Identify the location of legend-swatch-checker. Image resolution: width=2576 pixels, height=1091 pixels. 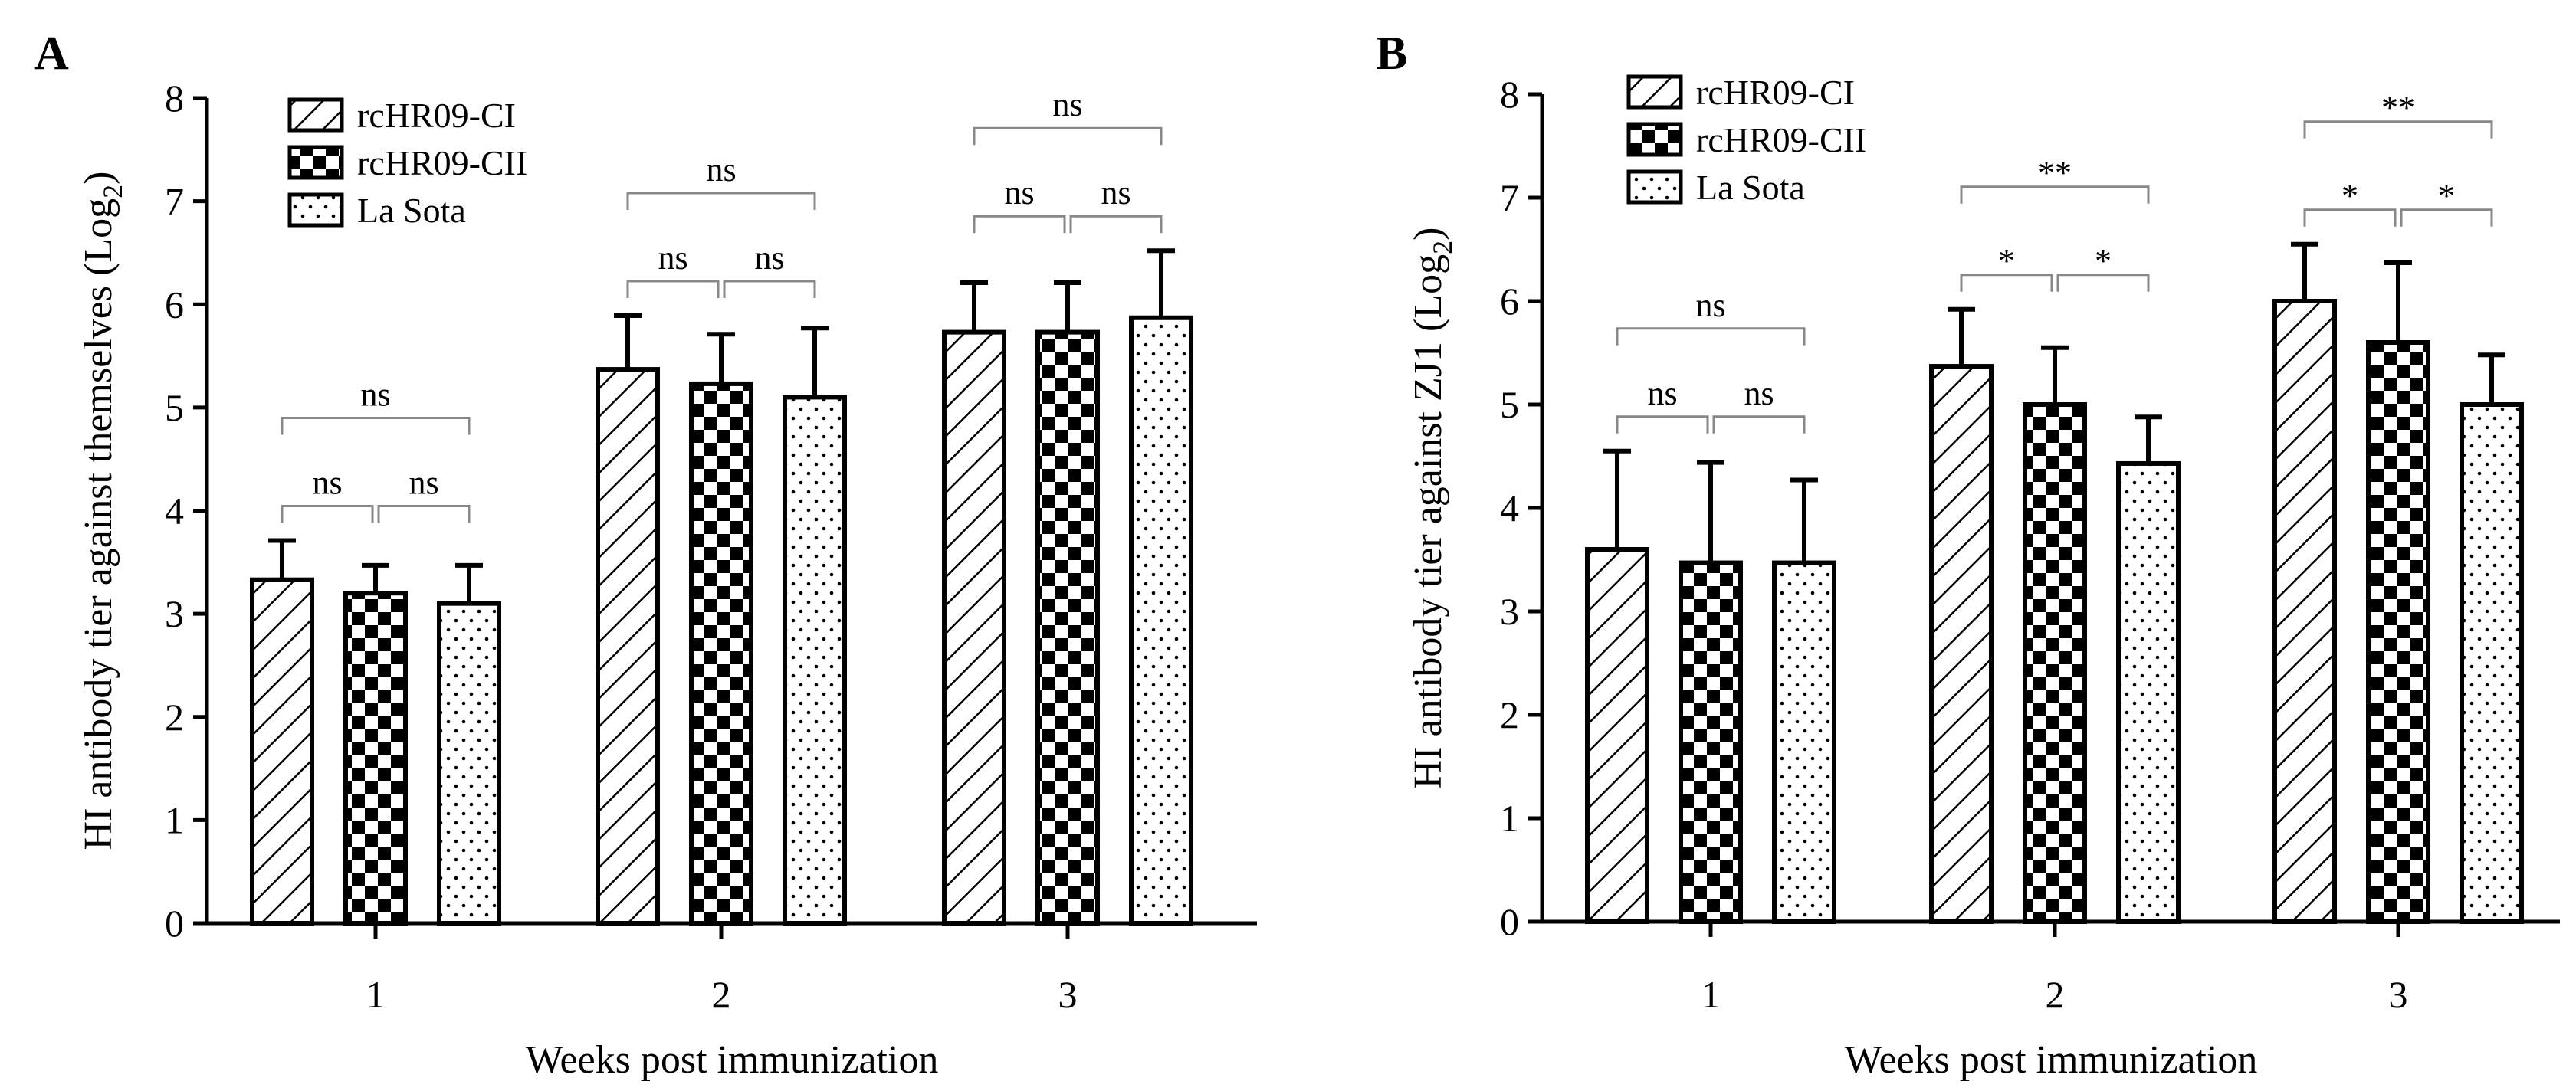
(1654, 139).